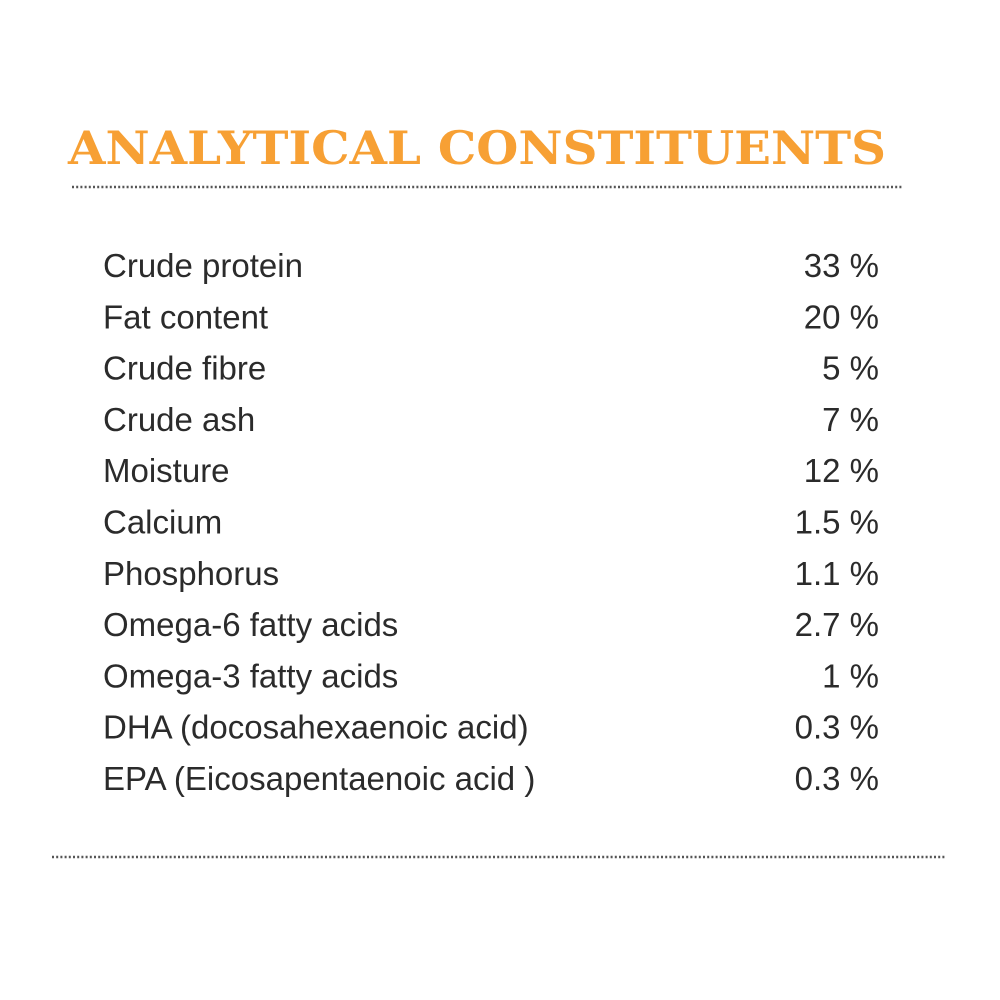 The image size is (1000, 1000). Describe the element at coordinates (837, 624) in the screenshot. I see `constituent-value: 2.7 %` at that location.